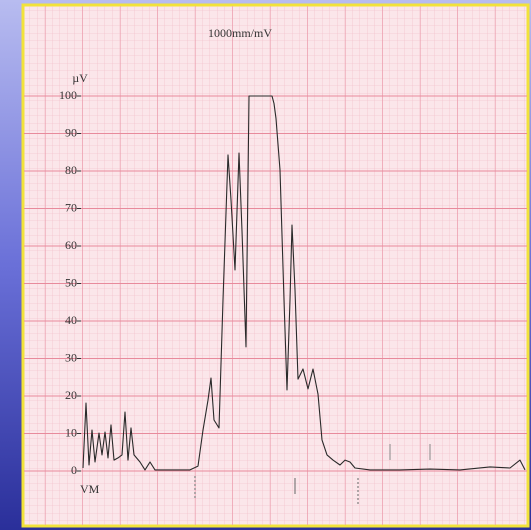  I want to click on chart-title: 1000mm/mV, so click(240, 33).